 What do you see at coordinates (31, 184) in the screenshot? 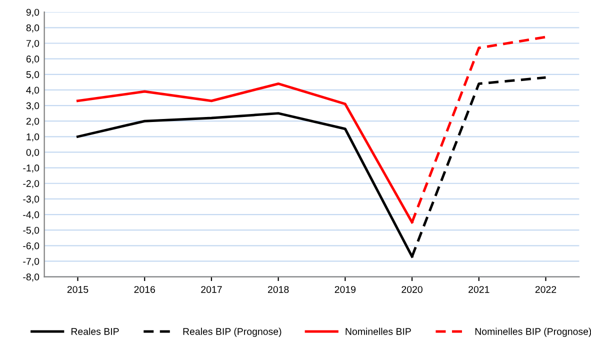
I see `y-tick-label: -2,0` at bounding box center [31, 184].